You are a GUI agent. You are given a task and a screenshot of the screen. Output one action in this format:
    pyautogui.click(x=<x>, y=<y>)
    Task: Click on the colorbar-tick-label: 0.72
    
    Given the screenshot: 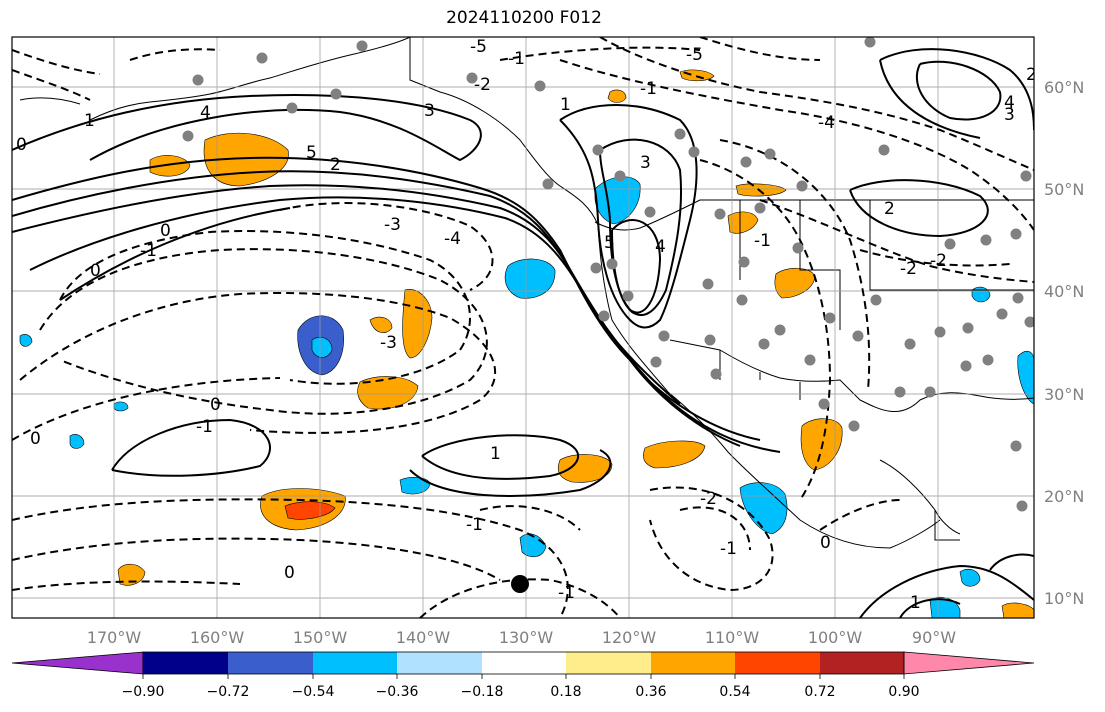 What is the action you would take?
    pyautogui.click(x=819, y=692)
    